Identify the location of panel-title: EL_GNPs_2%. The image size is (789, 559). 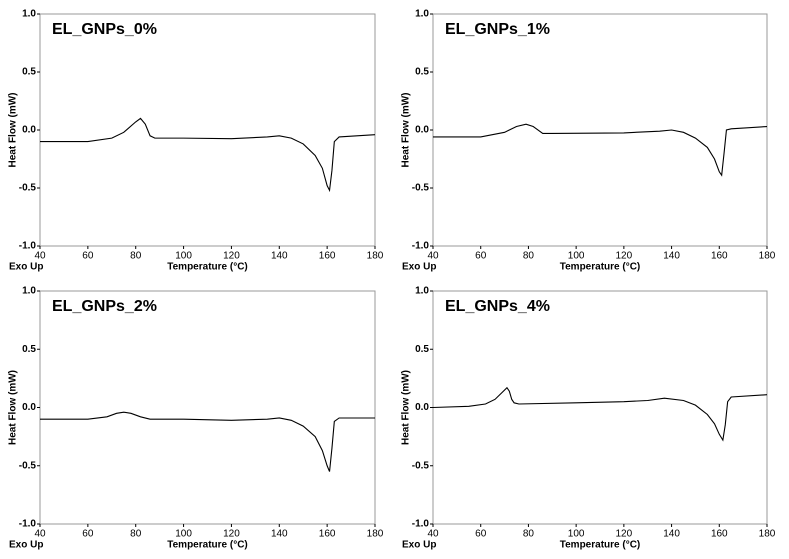
(104, 306).